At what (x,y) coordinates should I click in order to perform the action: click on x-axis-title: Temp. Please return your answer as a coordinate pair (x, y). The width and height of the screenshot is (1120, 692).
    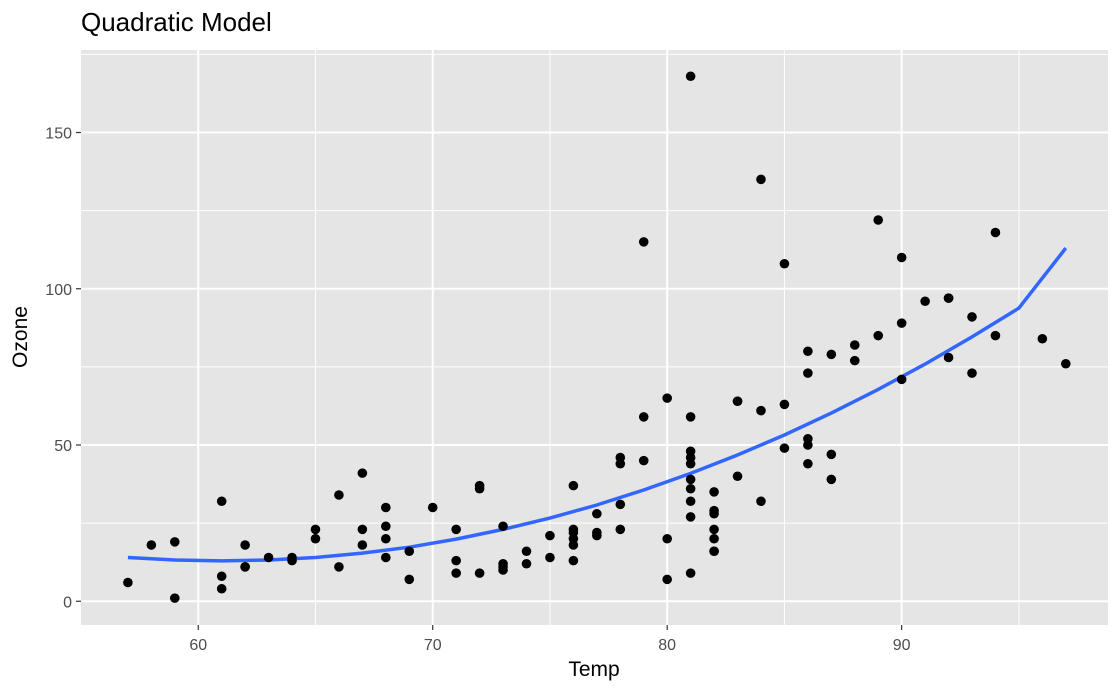
    Looking at the image, I should click on (593, 669).